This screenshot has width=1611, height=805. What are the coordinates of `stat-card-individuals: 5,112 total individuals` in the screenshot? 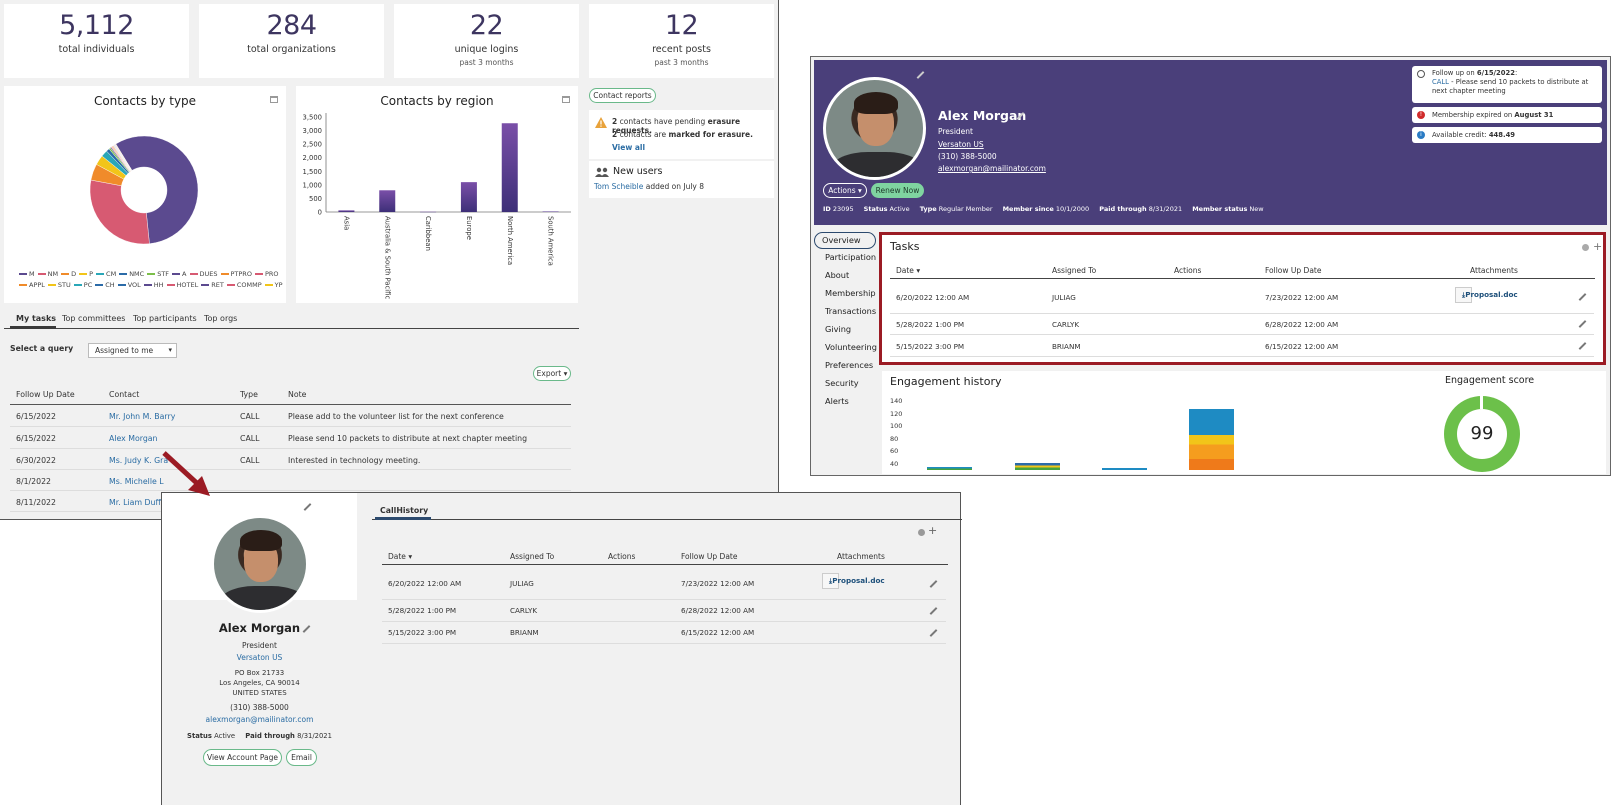 It's located at (96, 41).